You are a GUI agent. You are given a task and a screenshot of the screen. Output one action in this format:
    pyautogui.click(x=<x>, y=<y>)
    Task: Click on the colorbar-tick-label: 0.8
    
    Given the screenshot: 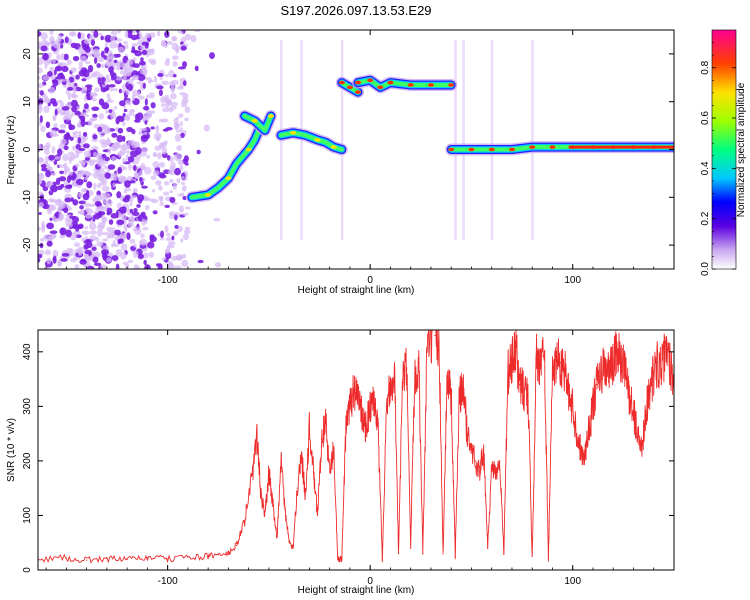 What is the action you would take?
    pyautogui.click(x=705, y=67)
    